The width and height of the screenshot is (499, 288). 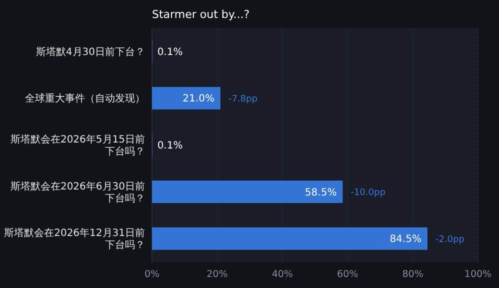 What do you see at coordinates (320, 192) in the screenshot?
I see `data-label: 58.5%` at bounding box center [320, 192].